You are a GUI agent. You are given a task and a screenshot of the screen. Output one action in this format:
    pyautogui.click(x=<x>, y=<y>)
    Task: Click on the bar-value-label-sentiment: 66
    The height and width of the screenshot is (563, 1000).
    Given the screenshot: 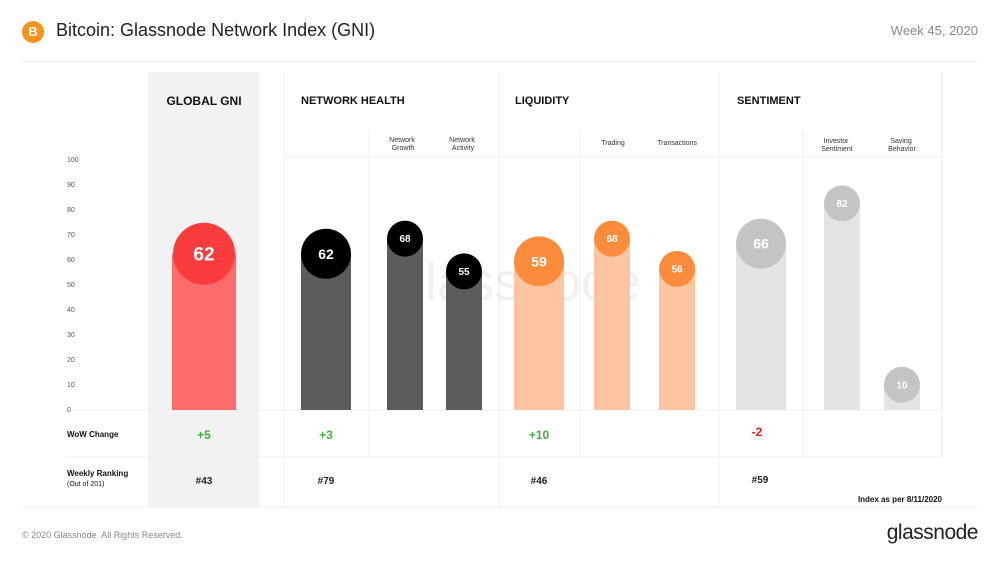 What is the action you would take?
    pyautogui.click(x=761, y=244)
    